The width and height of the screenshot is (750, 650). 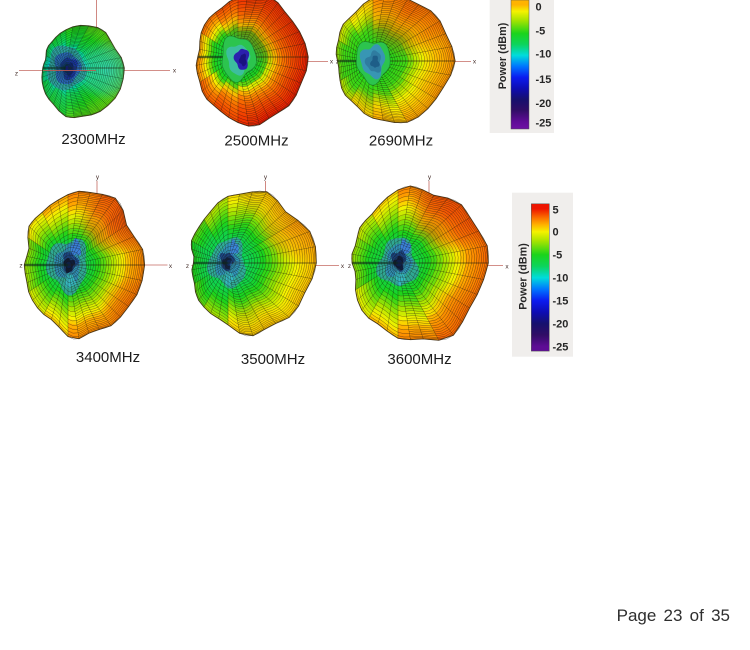 What do you see at coordinates (93, 139) in the screenshot?
I see `svg-text: 2300MHz` at bounding box center [93, 139].